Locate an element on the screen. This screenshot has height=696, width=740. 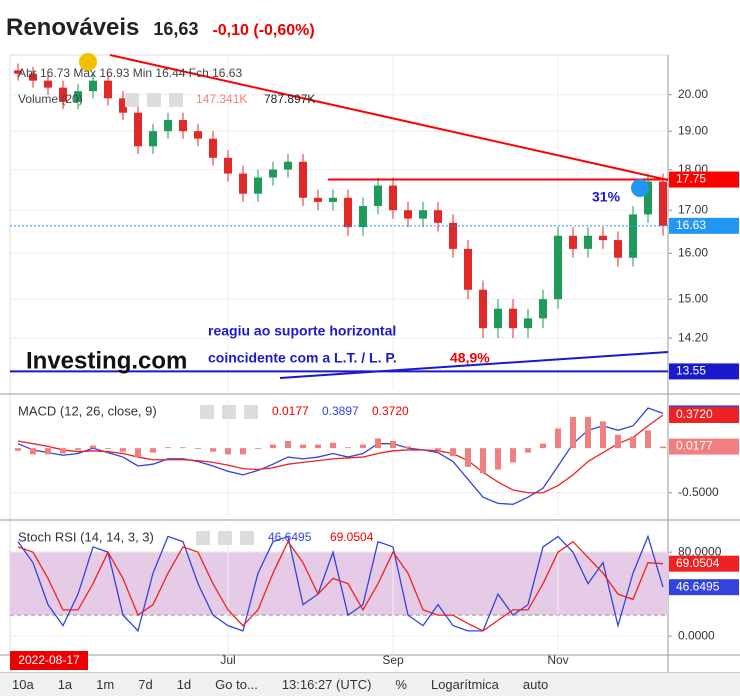
toolbar-button: 1m is located at coordinates (105, 684).